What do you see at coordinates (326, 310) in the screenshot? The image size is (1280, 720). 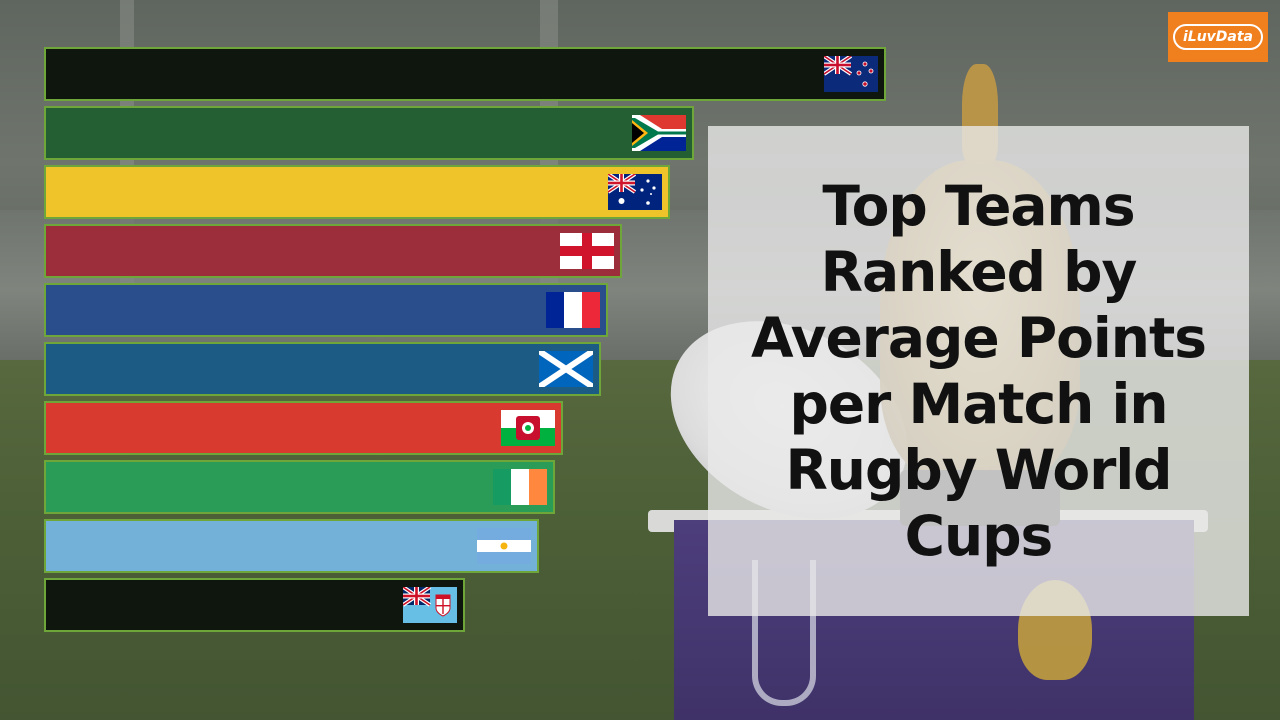 I see `bar-france` at bounding box center [326, 310].